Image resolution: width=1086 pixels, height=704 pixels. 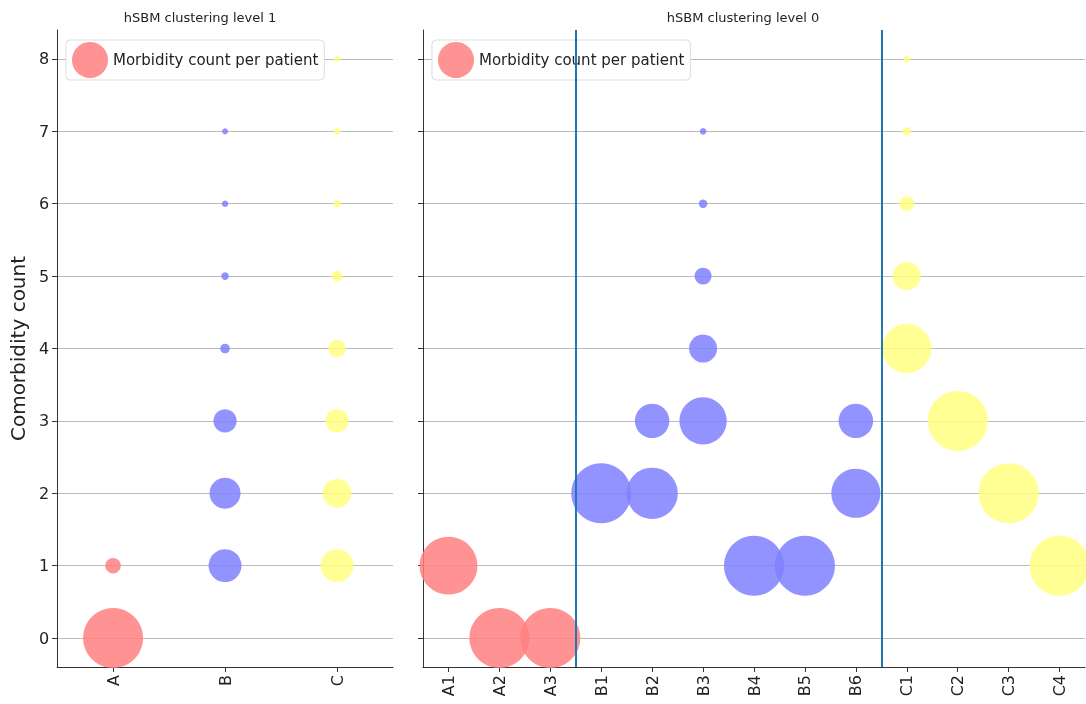 I want to click on x-tick-label: B2, so click(x=652, y=686).